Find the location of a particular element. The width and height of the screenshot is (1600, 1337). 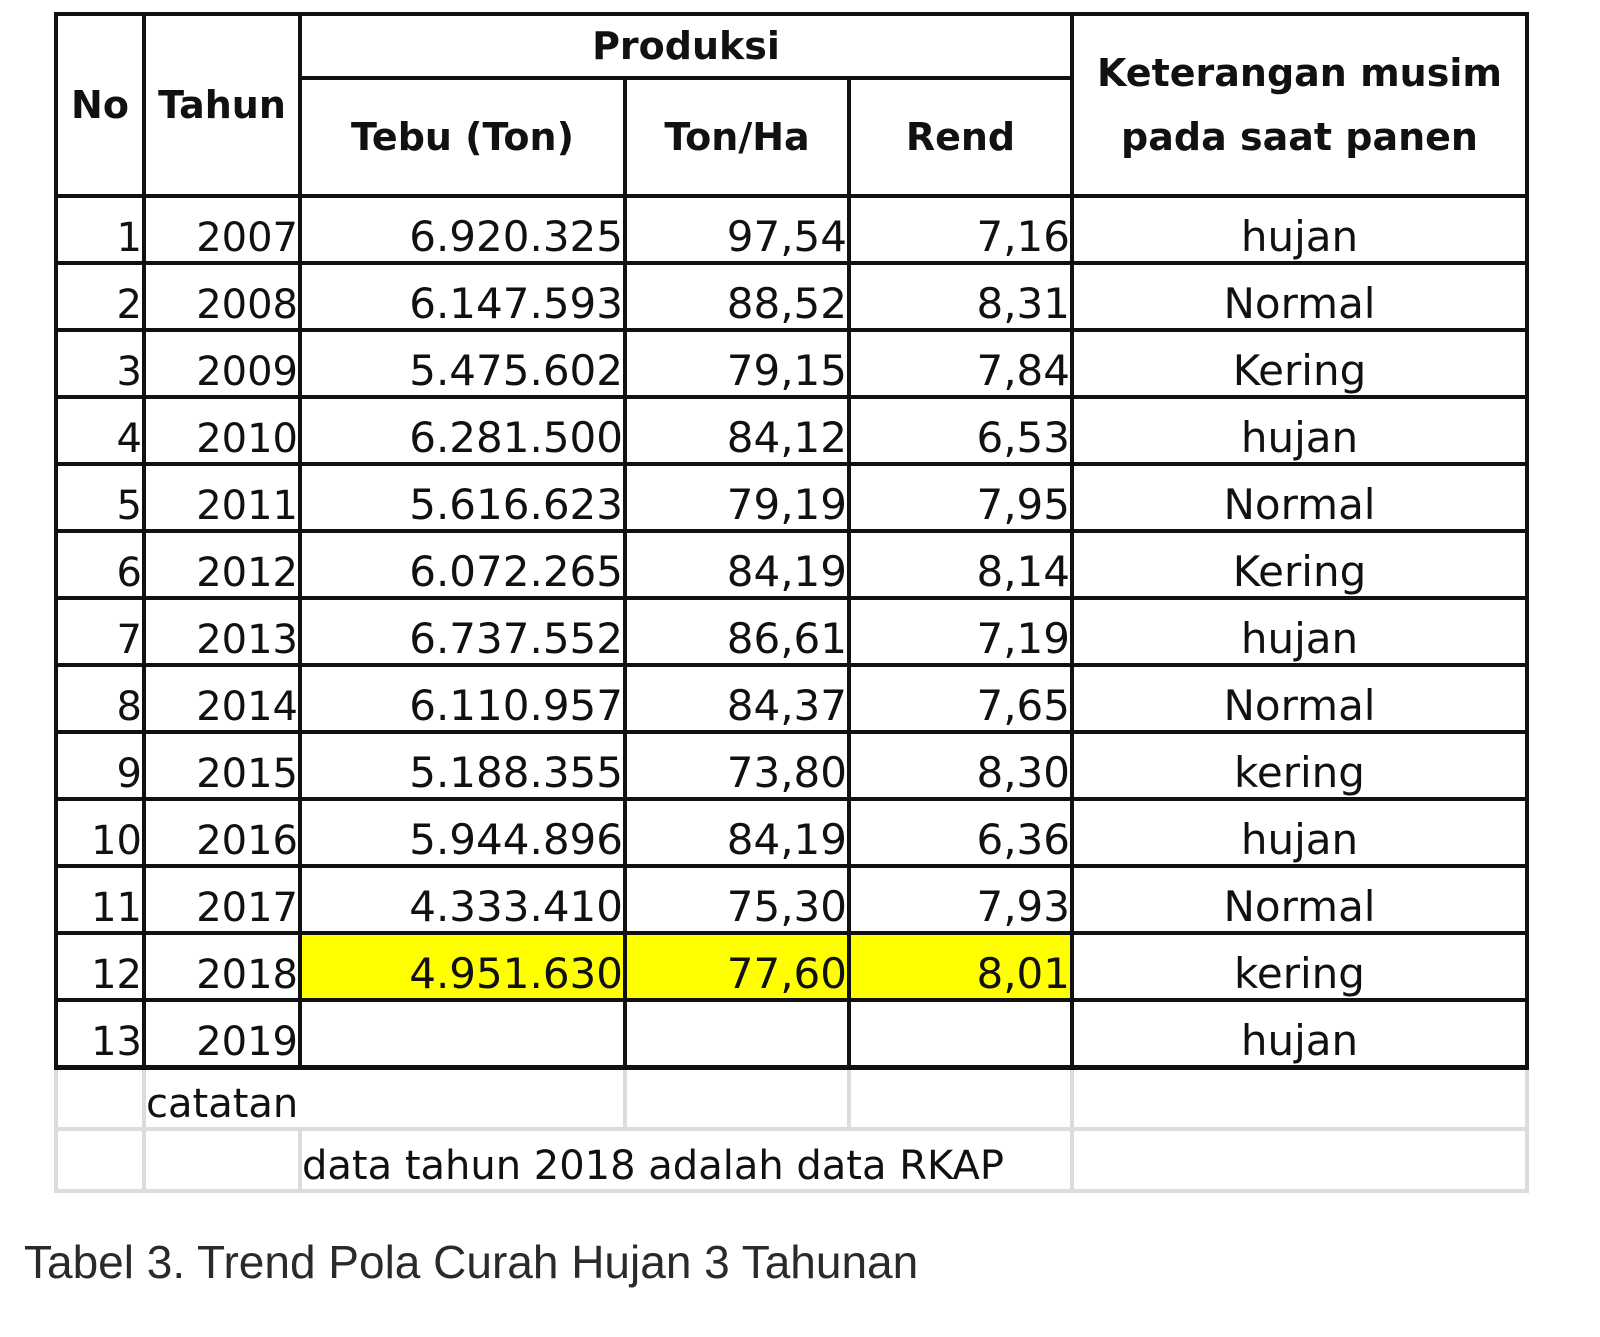

table-row: 4 2010 6.281.500 84,12 6,53 hujan is located at coordinates (791, 430).